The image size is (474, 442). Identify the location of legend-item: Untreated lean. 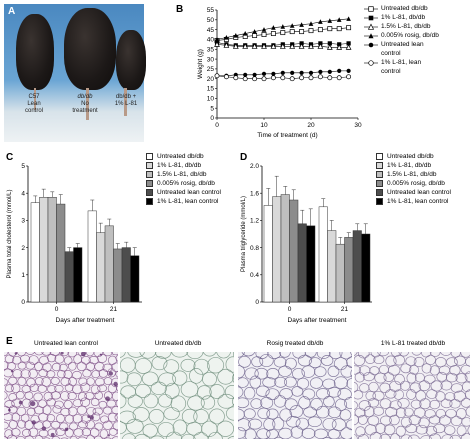
(401, 44).